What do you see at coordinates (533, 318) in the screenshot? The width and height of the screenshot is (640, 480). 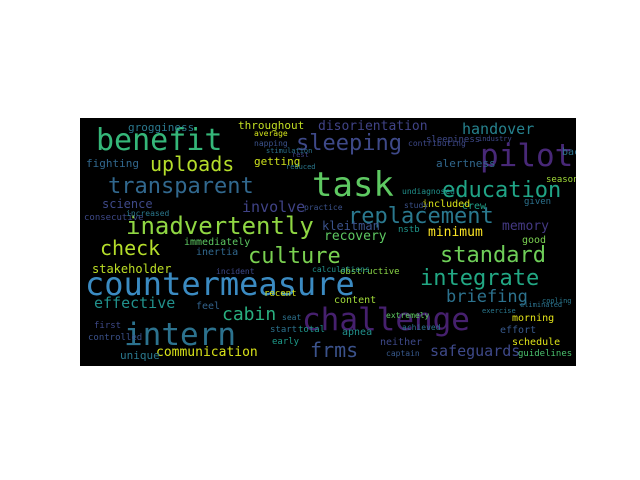 I see `word: morning` at bounding box center [533, 318].